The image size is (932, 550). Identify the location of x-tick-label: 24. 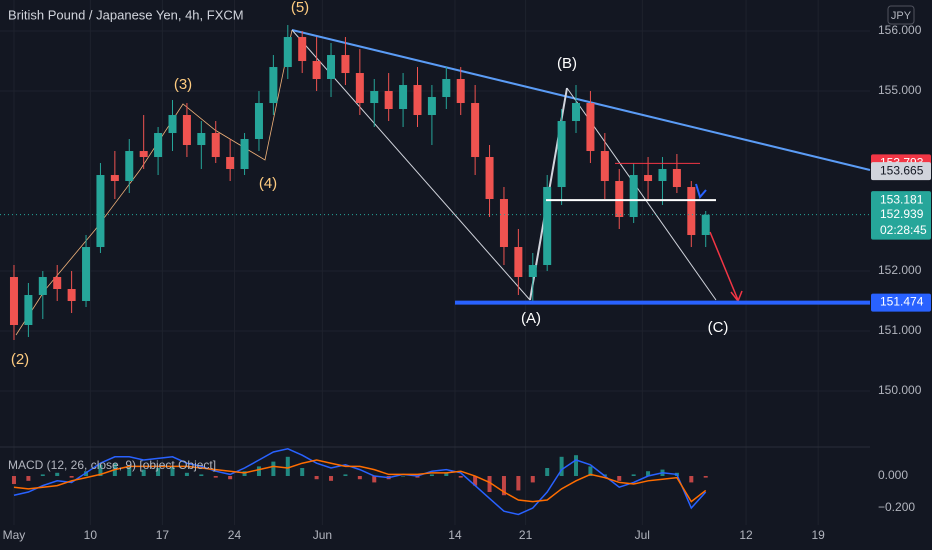
(235, 535).